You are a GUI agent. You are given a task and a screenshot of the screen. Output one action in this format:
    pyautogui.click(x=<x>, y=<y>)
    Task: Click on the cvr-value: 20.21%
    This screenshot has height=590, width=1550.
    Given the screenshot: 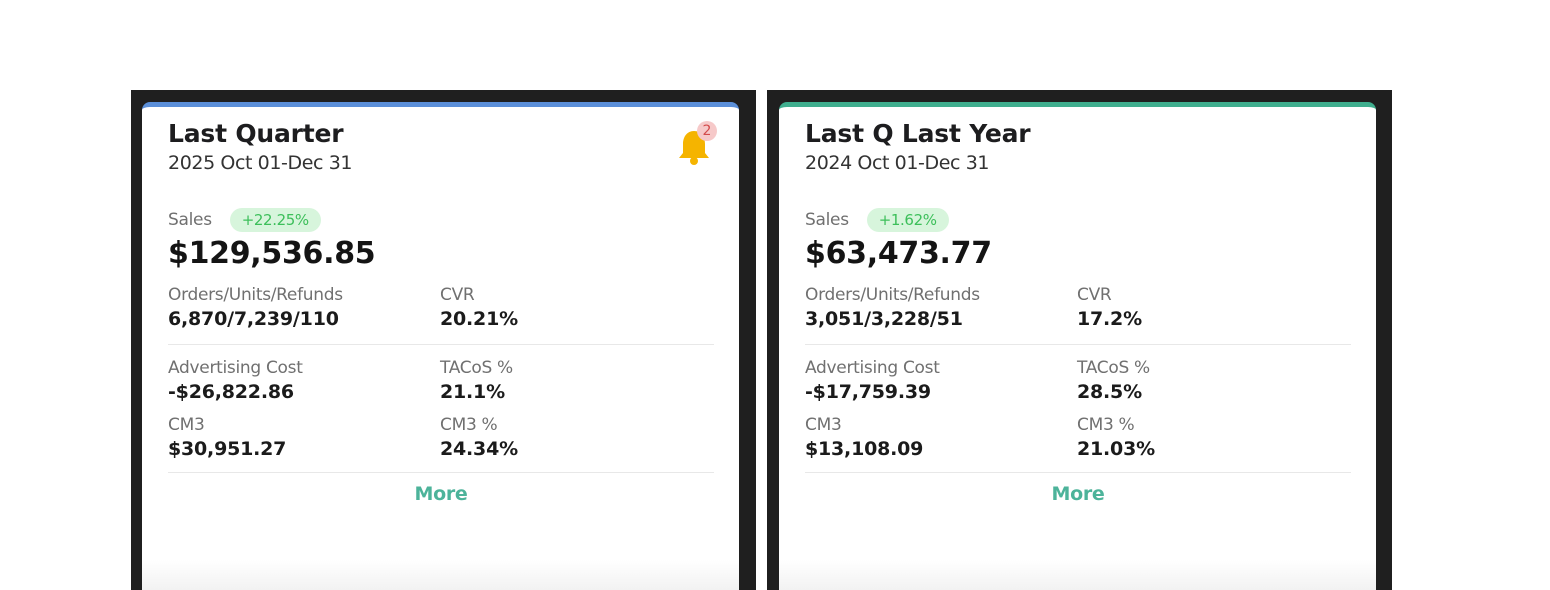 What is the action you would take?
    pyautogui.click(x=479, y=319)
    